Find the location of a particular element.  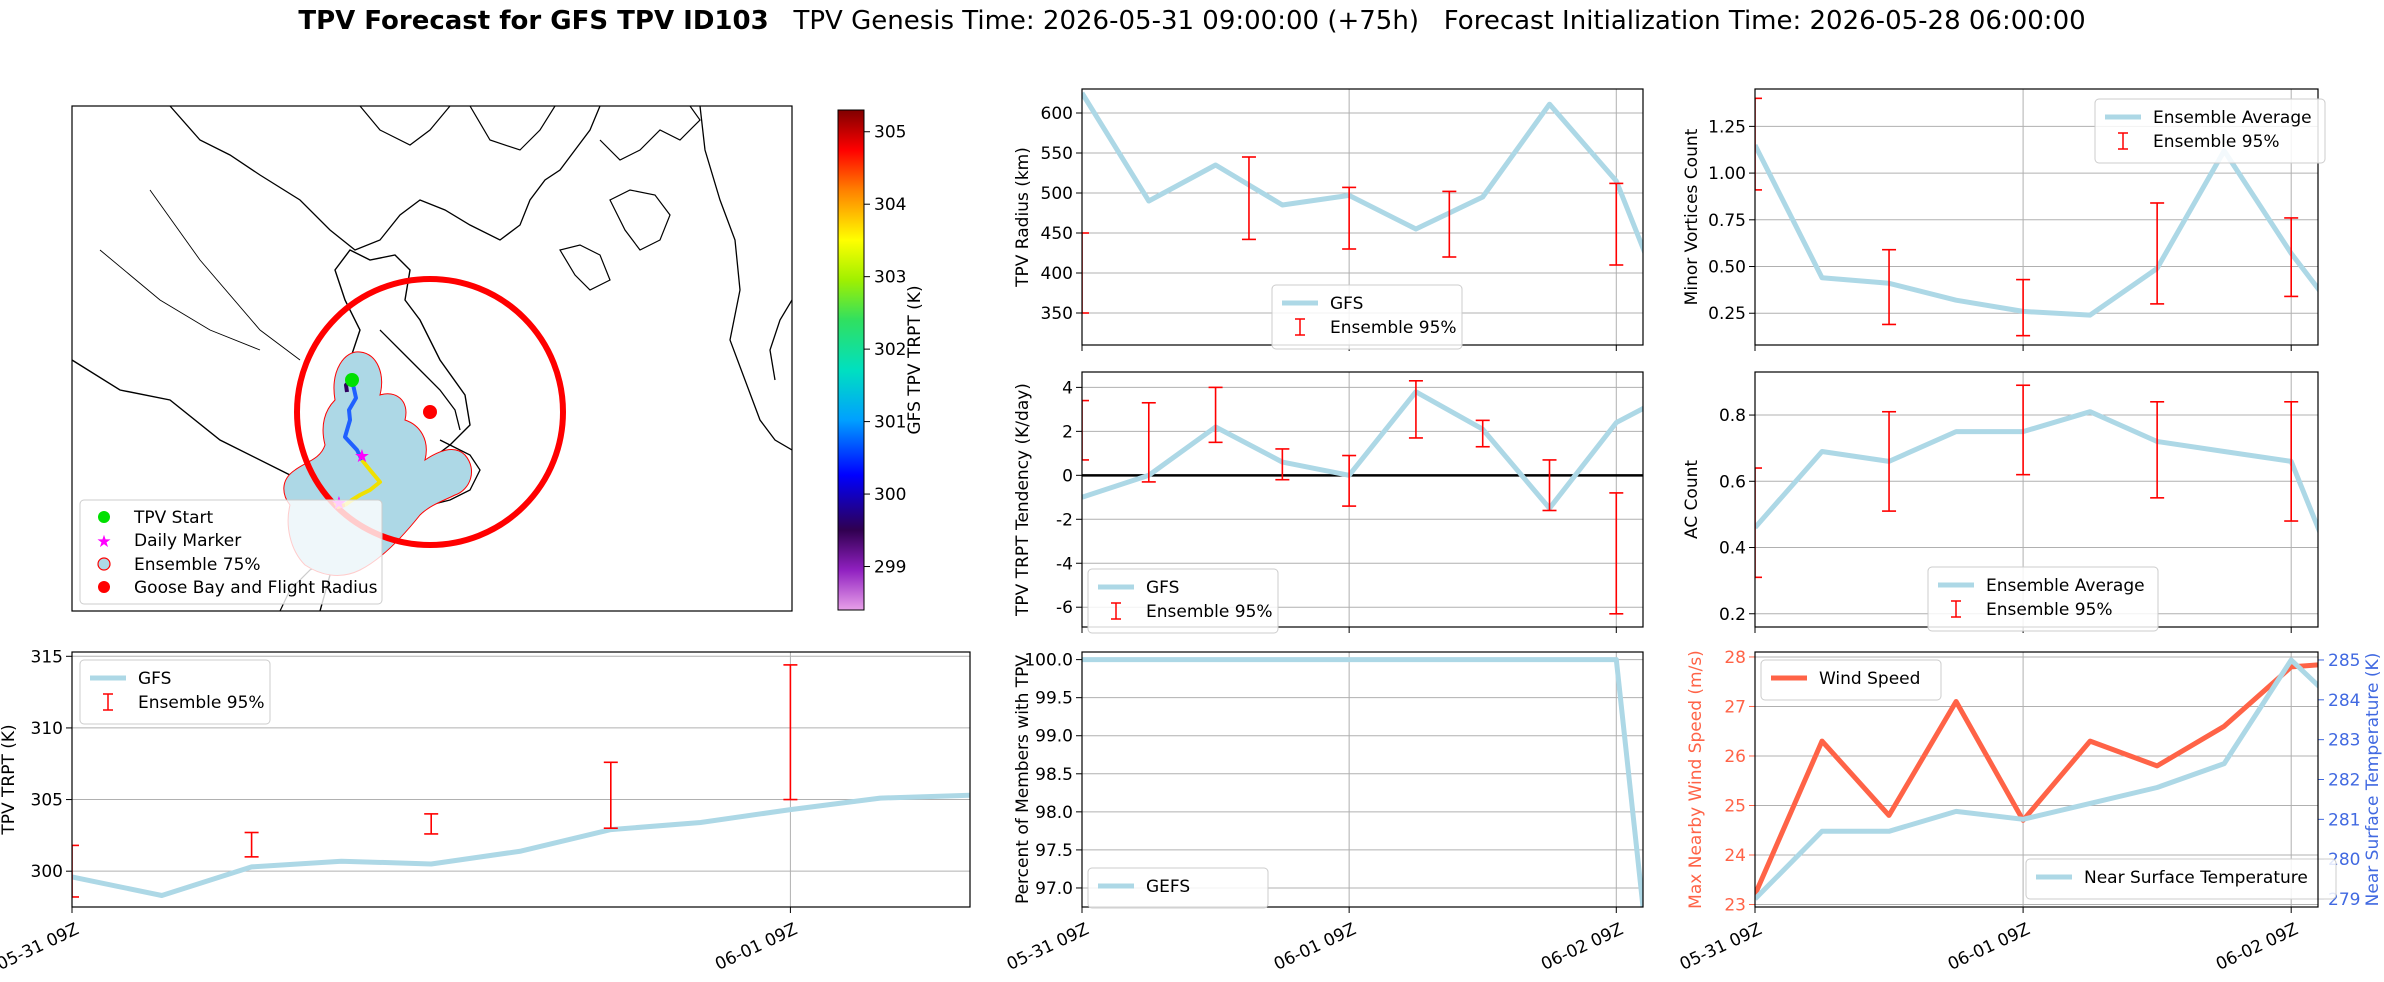

y-axis-label: TPV Radius (km) is located at coordinates (1023, 217).